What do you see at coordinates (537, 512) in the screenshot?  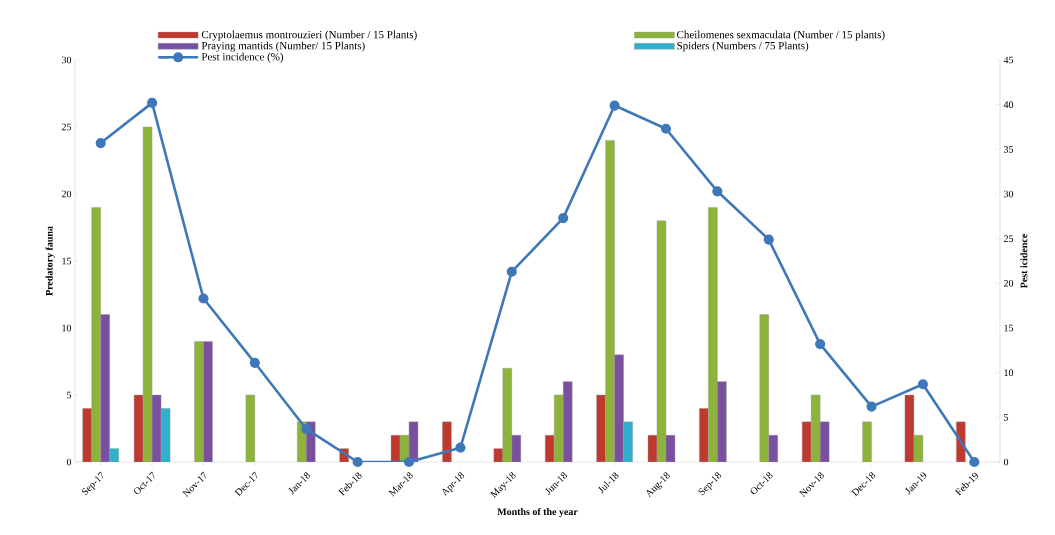 I see `x-axis-title: Months of the year` at bounding box center [537, 512].